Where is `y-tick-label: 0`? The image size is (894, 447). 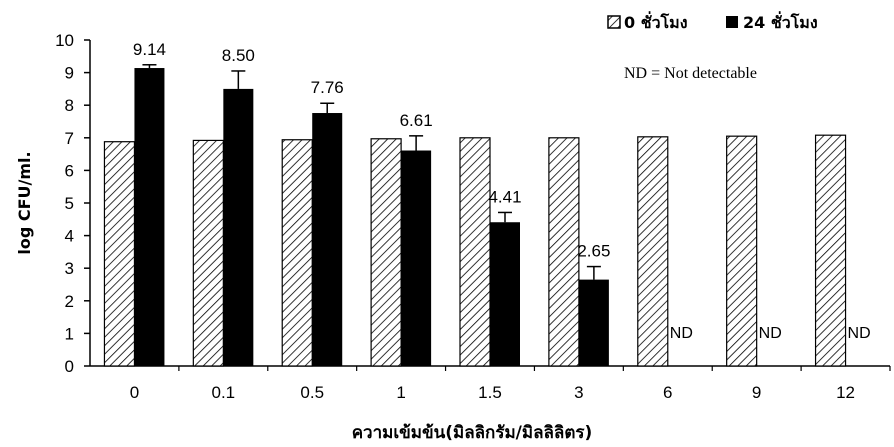
y-tick-label: 0 is located at coordinates (69, 366).